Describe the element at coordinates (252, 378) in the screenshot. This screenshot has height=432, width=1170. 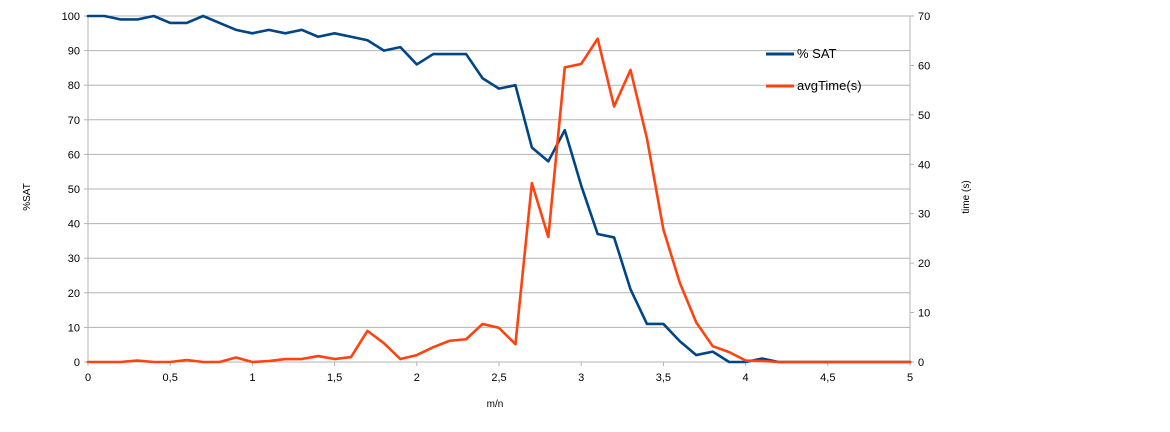
I see `x-tick-label: 1` at that location.